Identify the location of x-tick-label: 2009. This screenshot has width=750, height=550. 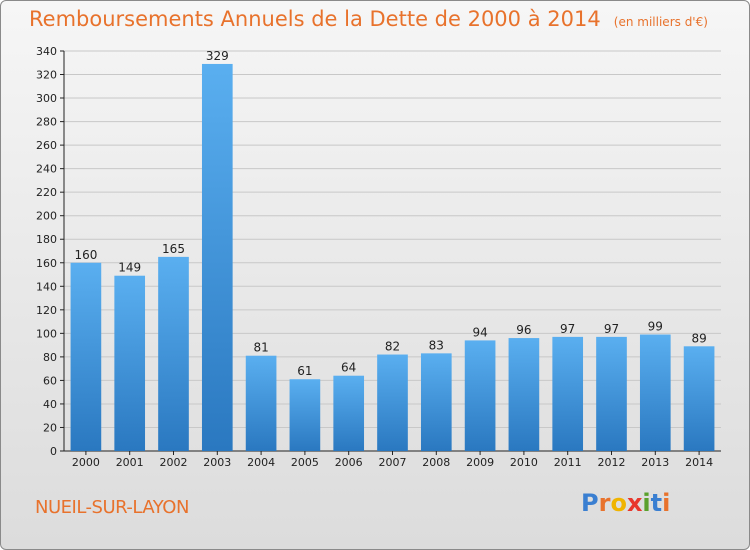
(480, 462).